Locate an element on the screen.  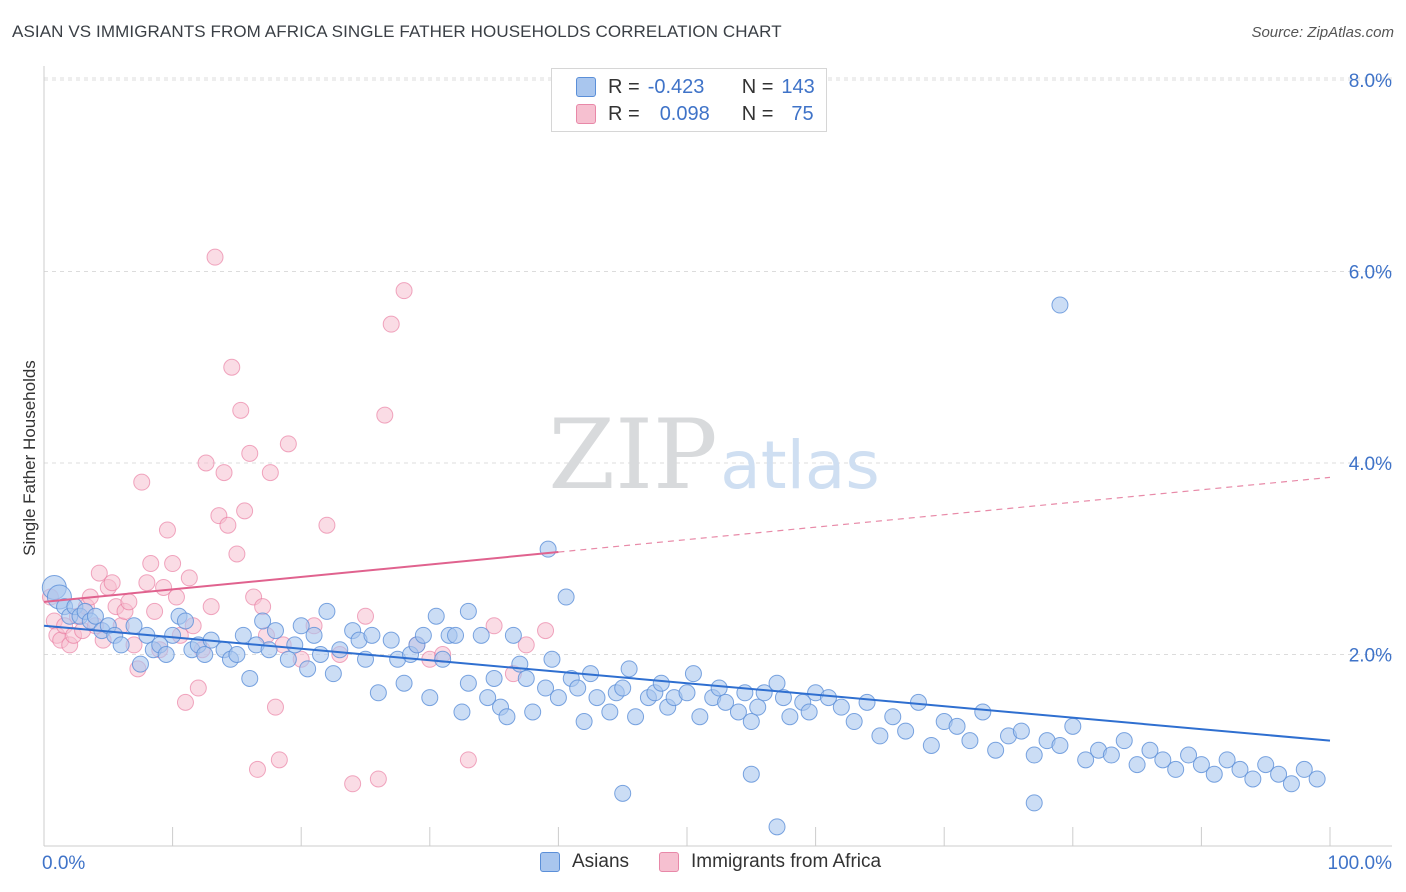
legend-r-value: -0.423 is located at coordinates (676, 86).